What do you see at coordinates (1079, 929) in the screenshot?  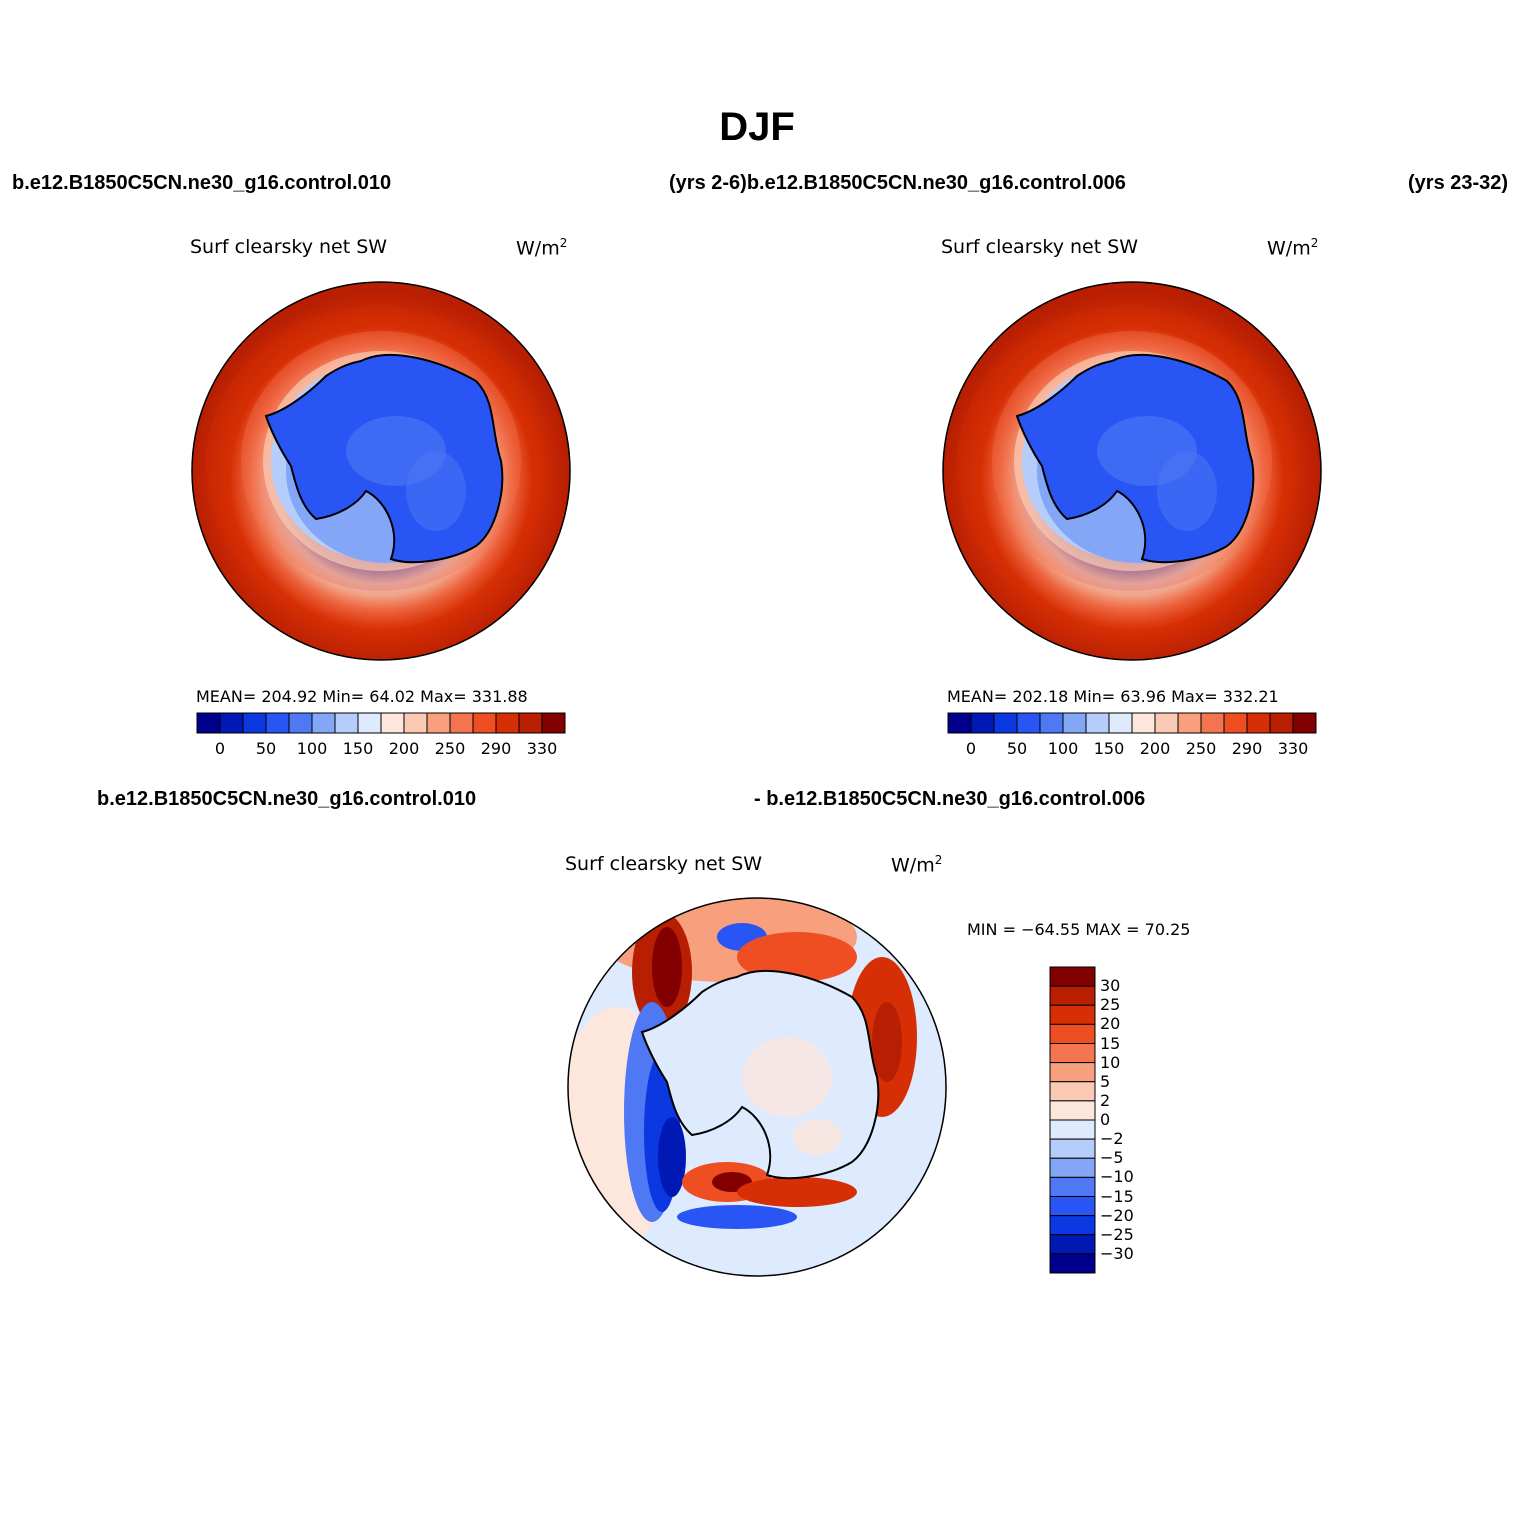 I see `diff-stats: MIN = −64.55 MAX = 70.25` at bounding box center [1079, 929].